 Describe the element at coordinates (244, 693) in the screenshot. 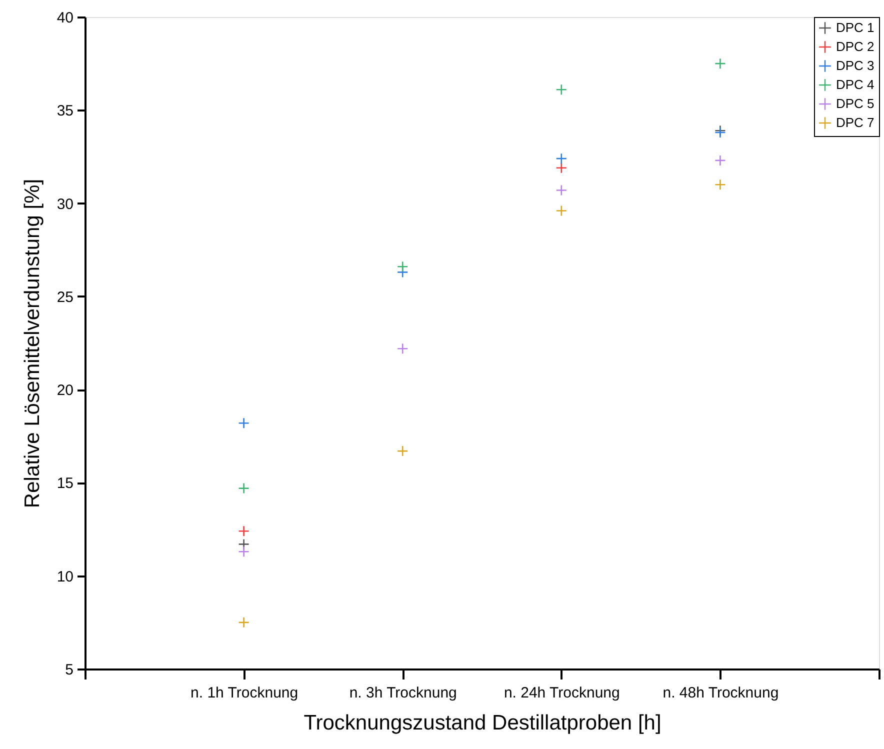

I see `x-tick-label: n. 1h Trocknung` at that location.